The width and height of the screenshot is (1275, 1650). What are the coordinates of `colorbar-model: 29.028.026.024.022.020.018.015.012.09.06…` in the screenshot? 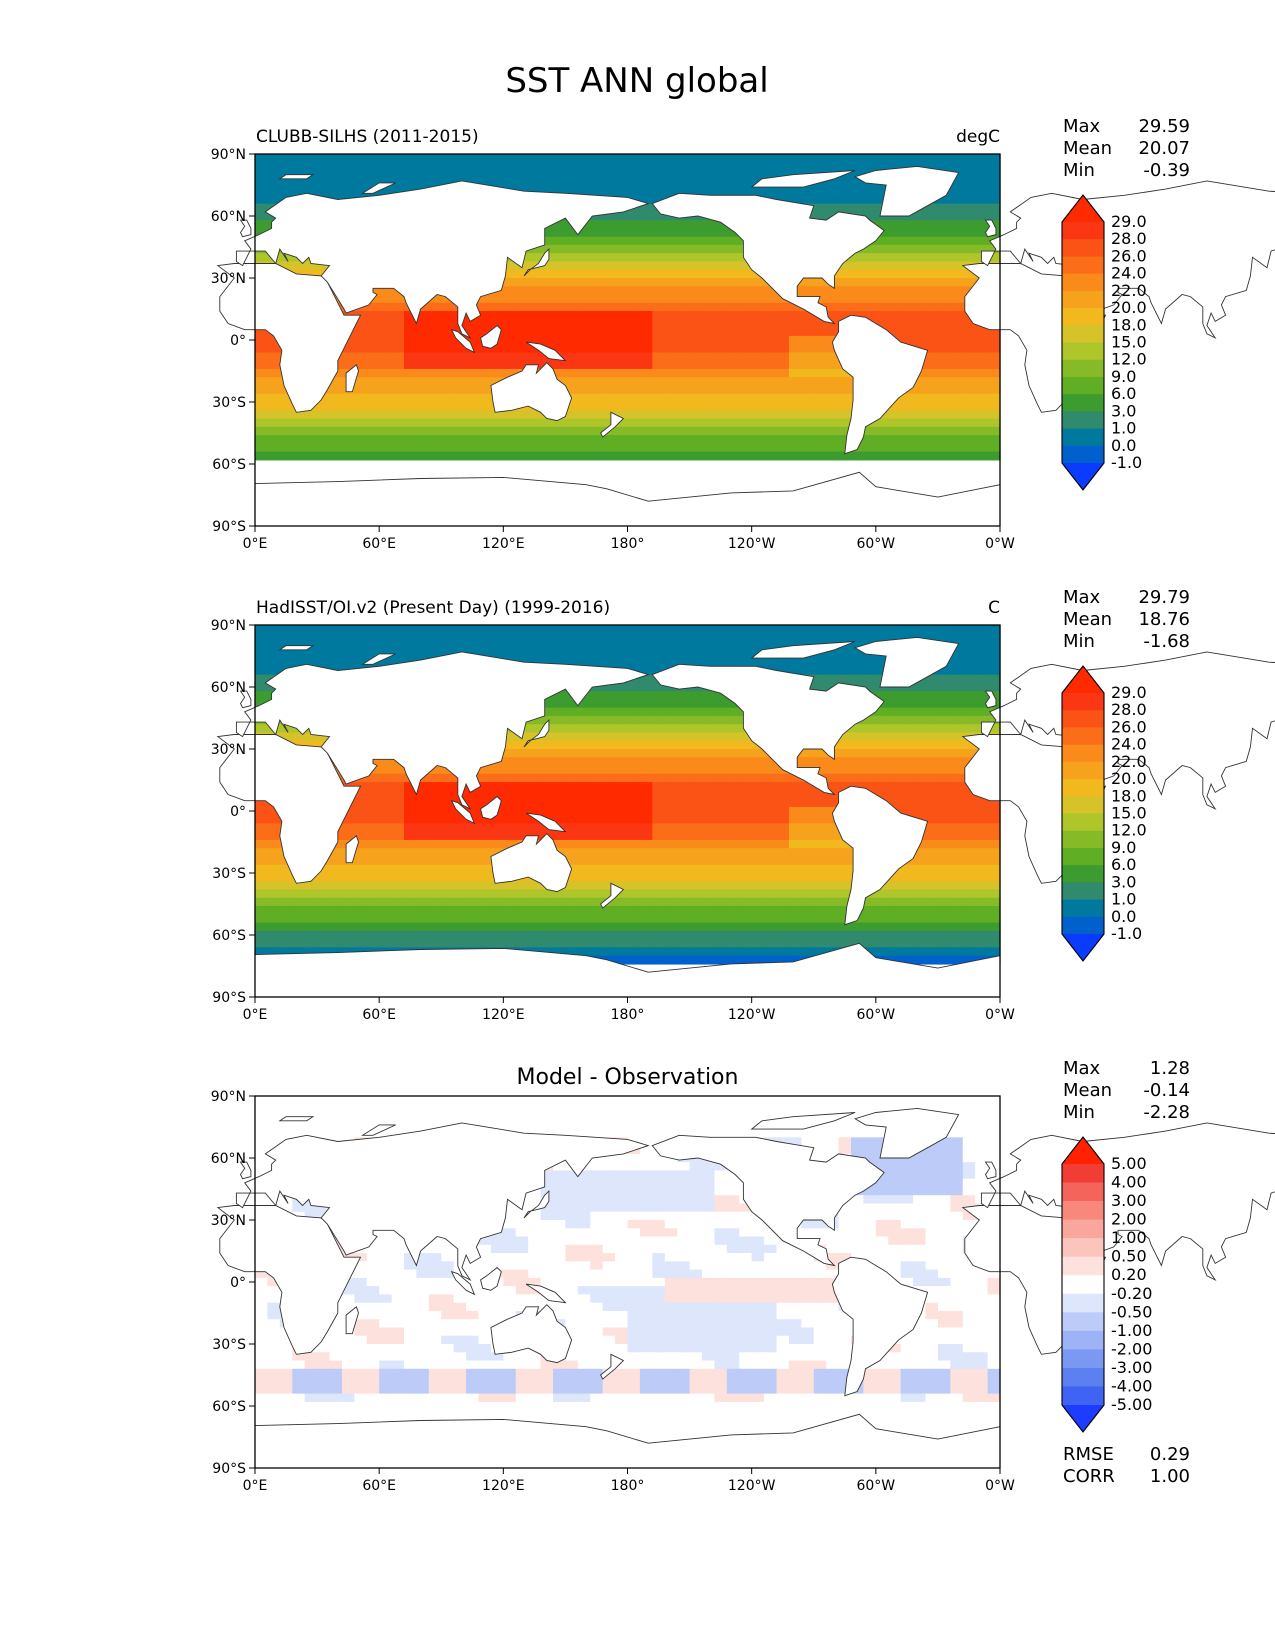 It's located at (1104, 342).